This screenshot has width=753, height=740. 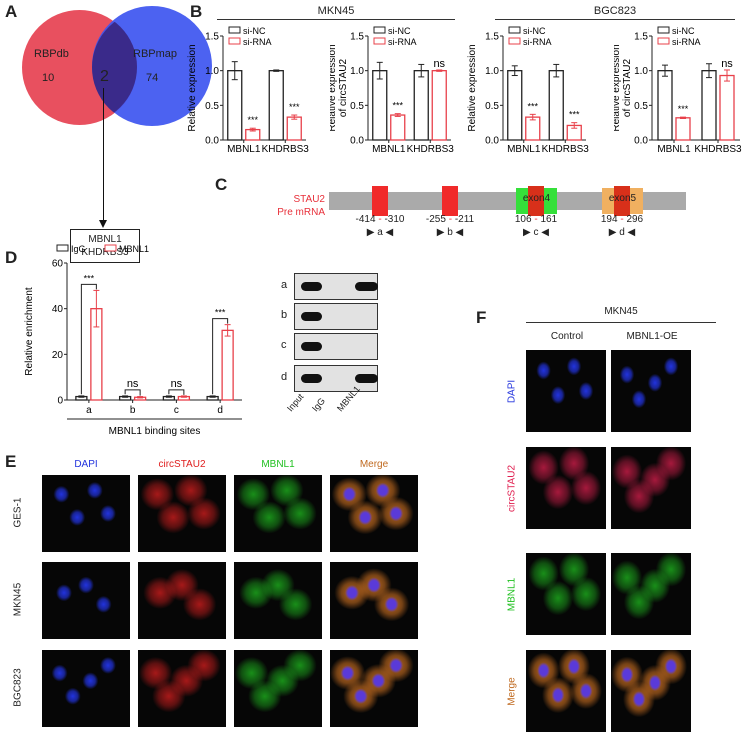 I want to click on gel-row-label: c, so click(x=284, y=345).